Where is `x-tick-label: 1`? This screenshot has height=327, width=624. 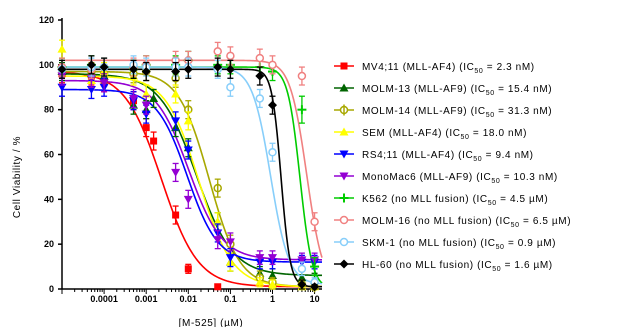 x-tick-label: 1 is located at coordinates (272, 299).